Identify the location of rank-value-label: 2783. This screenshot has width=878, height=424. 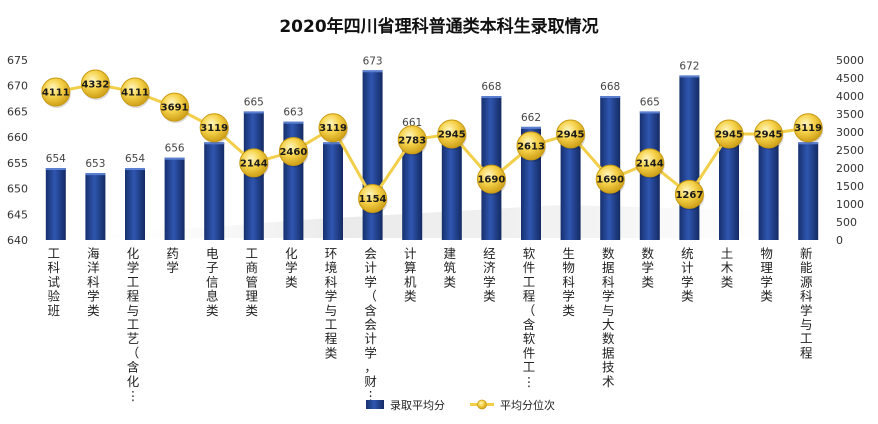
(412, 140).